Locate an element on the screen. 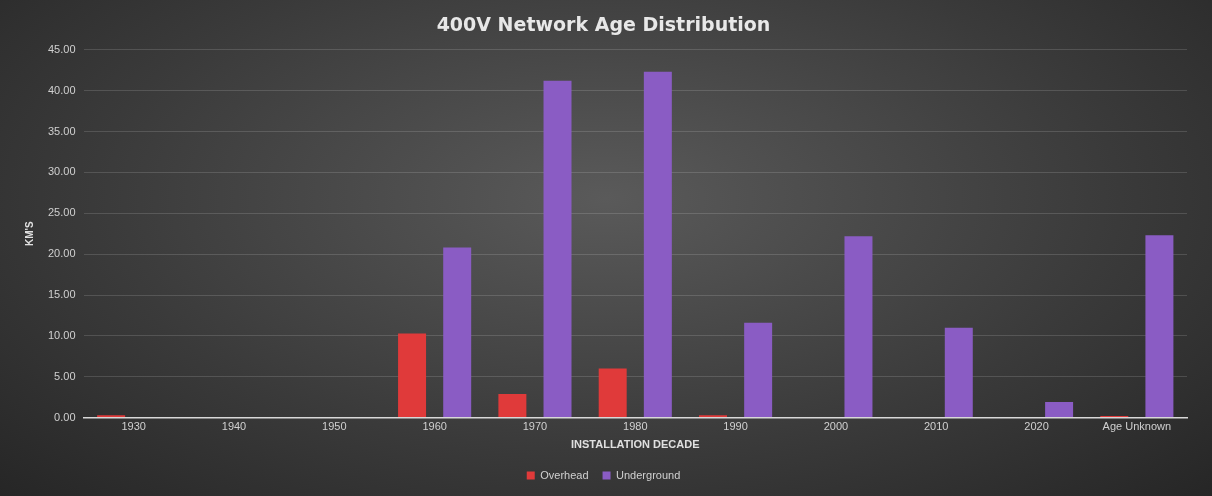 This screenshot has width=1212, height=496. x-tick-label: 1960 is located at coordinates (434, 426).